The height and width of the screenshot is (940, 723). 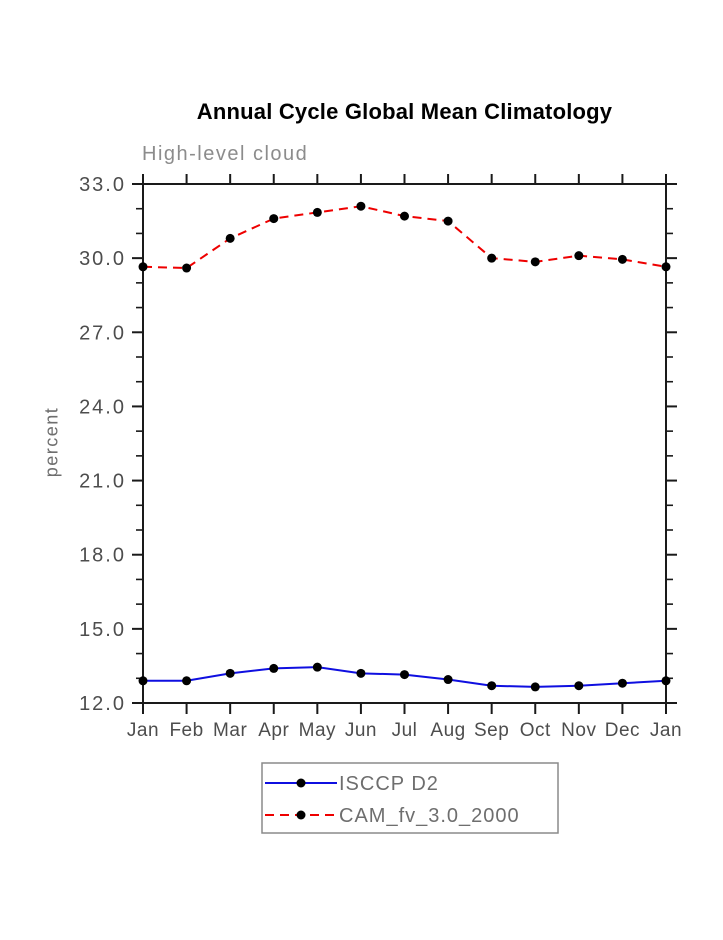 What do you see at coordinates (404, 111) in the screenshot?
I see `chart-title: Annual Cycle Global Mean Climatology` at bounding box center [404, 111].